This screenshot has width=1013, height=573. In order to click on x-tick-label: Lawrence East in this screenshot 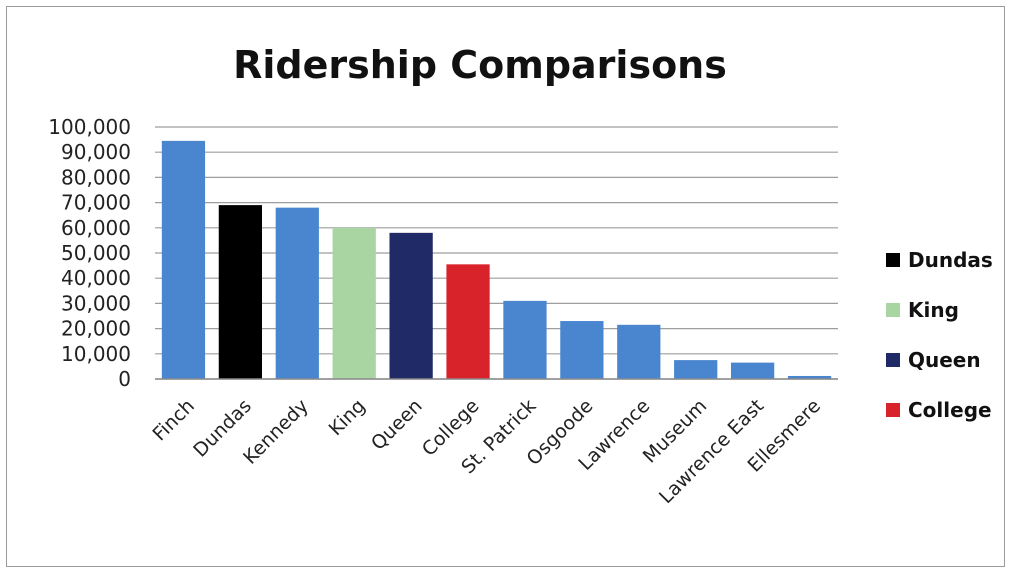, I will do `click(711, 451)`.